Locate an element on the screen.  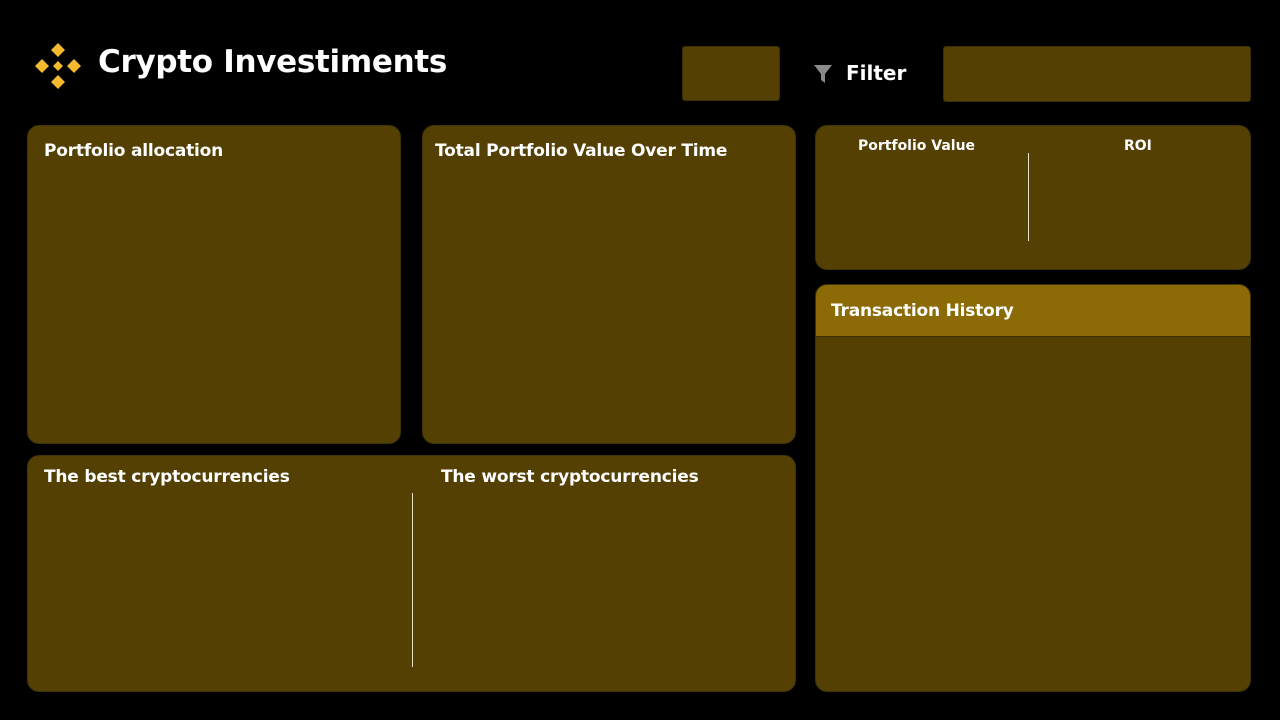
portfolio-allocation-card: Portfolio allocation is located at coordinates (214, 284).